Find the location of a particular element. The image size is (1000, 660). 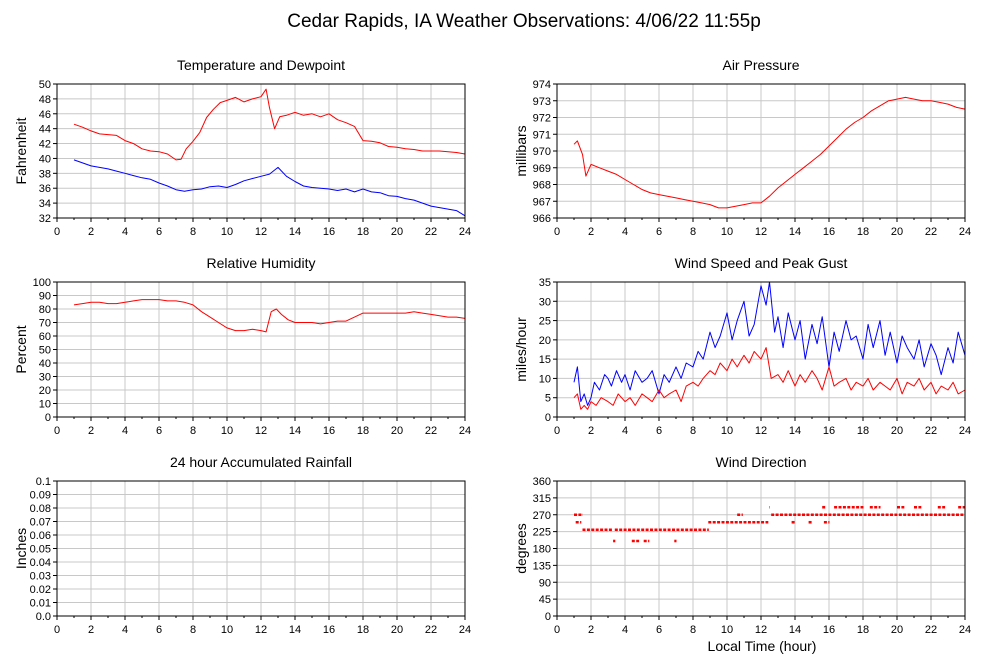

y-tick-label: 70 is located at coordinates (45, 324).